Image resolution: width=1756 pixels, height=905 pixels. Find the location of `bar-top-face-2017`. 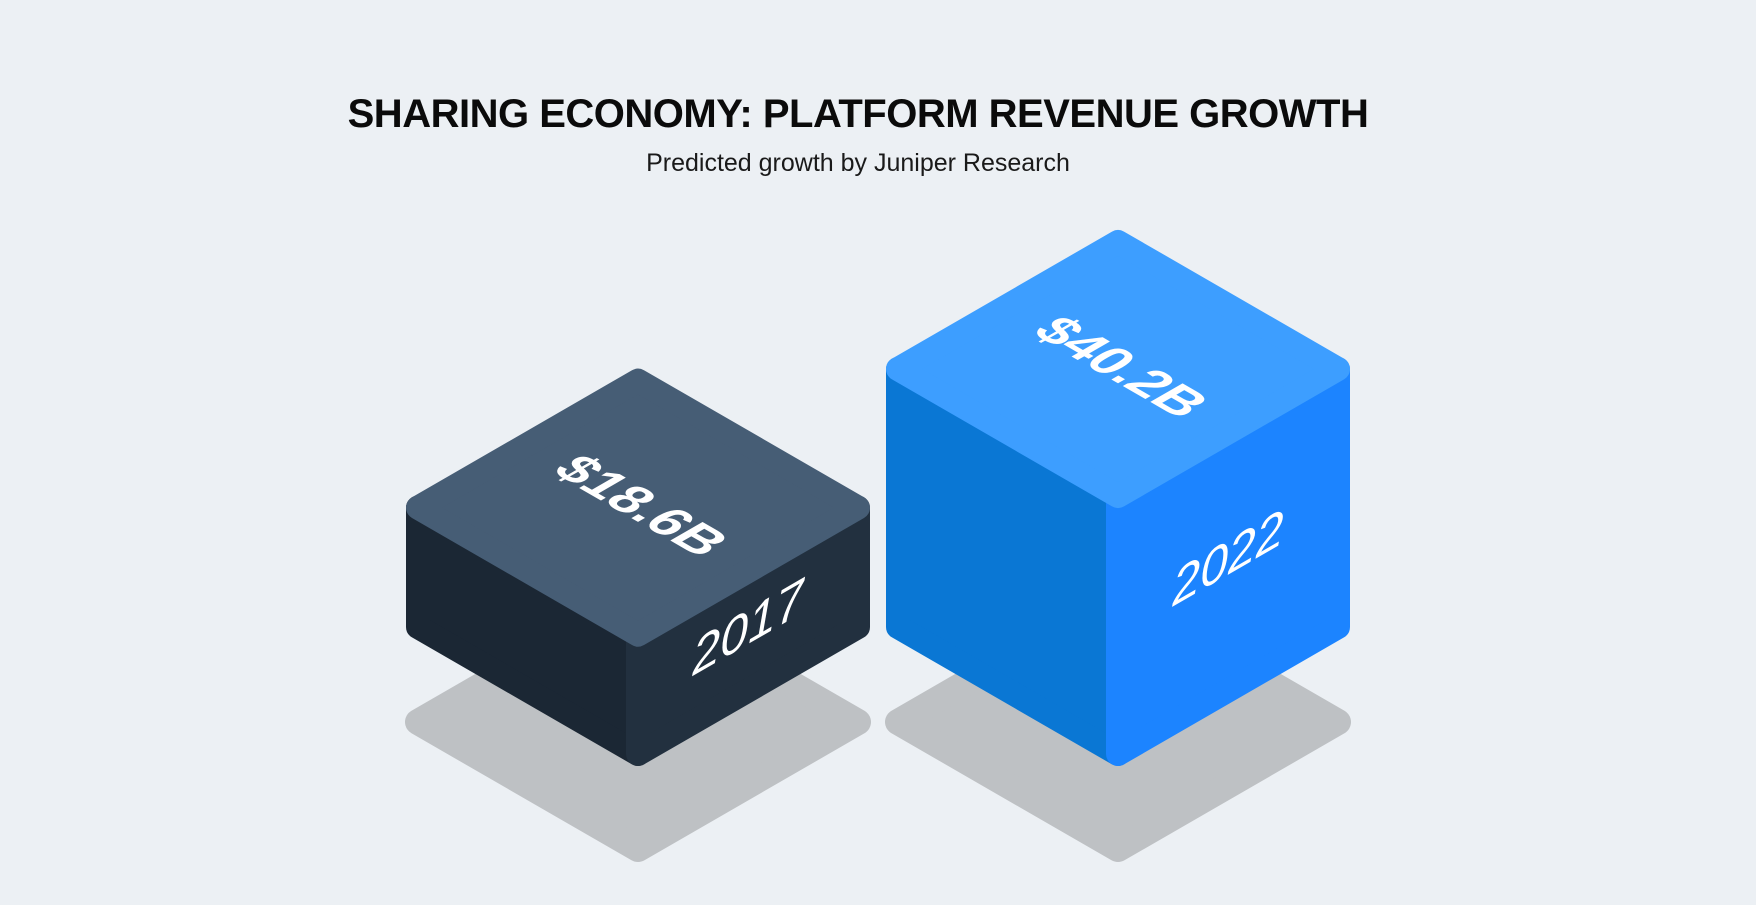

bar-top-face-2017 is located at coordinates (638, 507).